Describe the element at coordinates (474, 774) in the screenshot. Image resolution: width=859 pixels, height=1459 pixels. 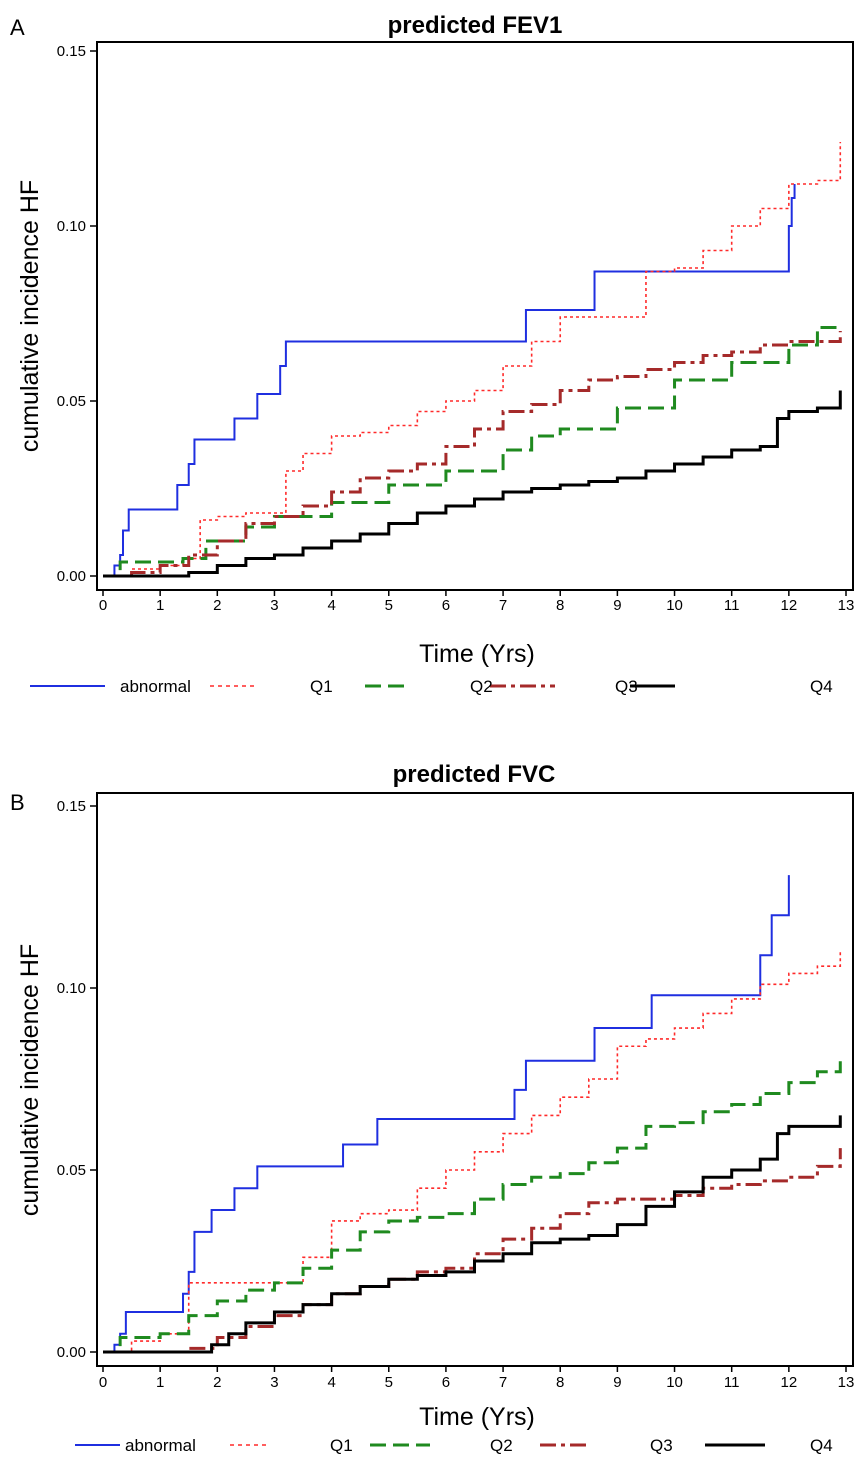
I see `chart-title-fvc: predicted FVC` at that location.